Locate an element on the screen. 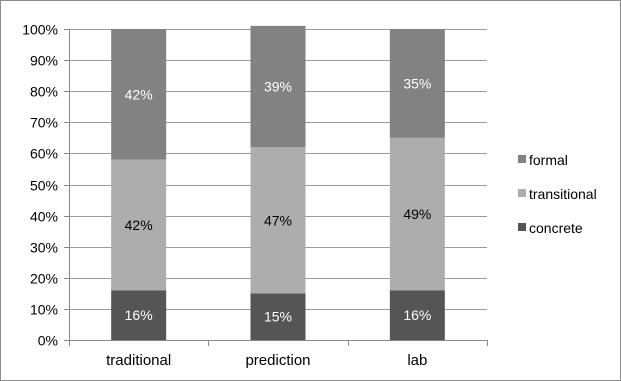  y-tick-label: 40% is located at coordinates (44, 217).